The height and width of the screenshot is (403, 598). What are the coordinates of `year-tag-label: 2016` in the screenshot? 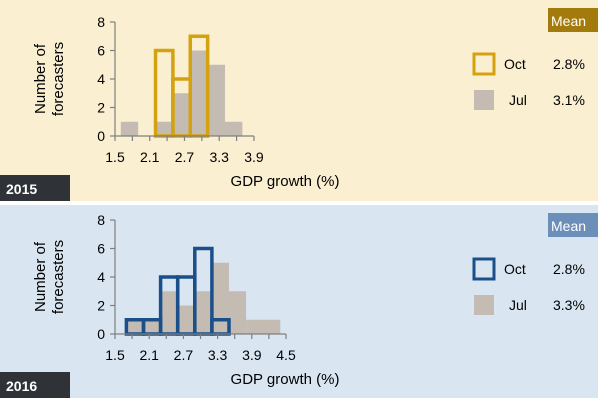 It's located at (21, 386).